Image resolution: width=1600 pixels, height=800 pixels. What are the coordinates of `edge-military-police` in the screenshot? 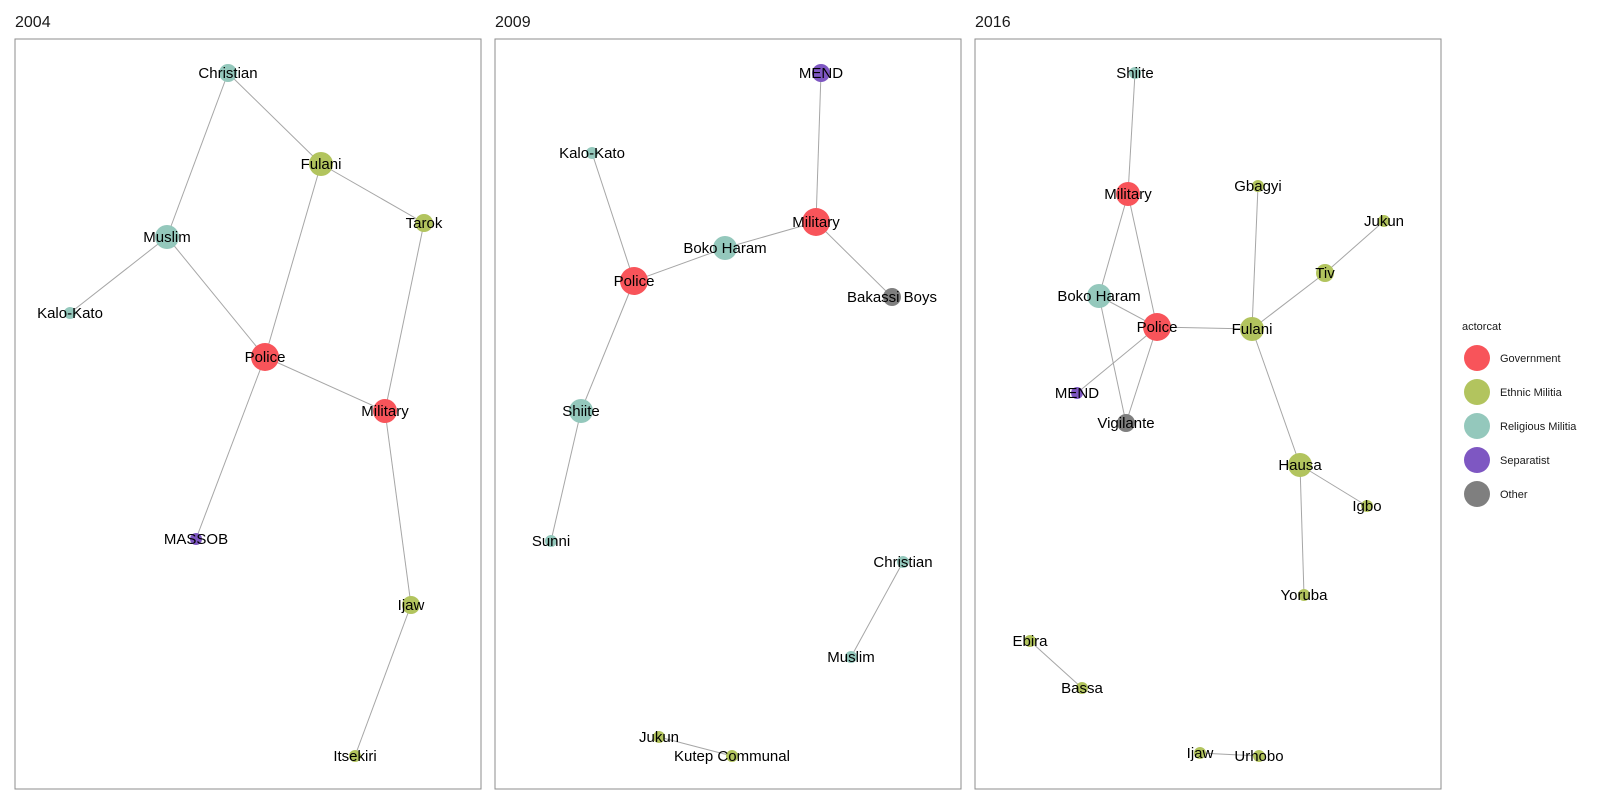 It's located at (1142, 260).